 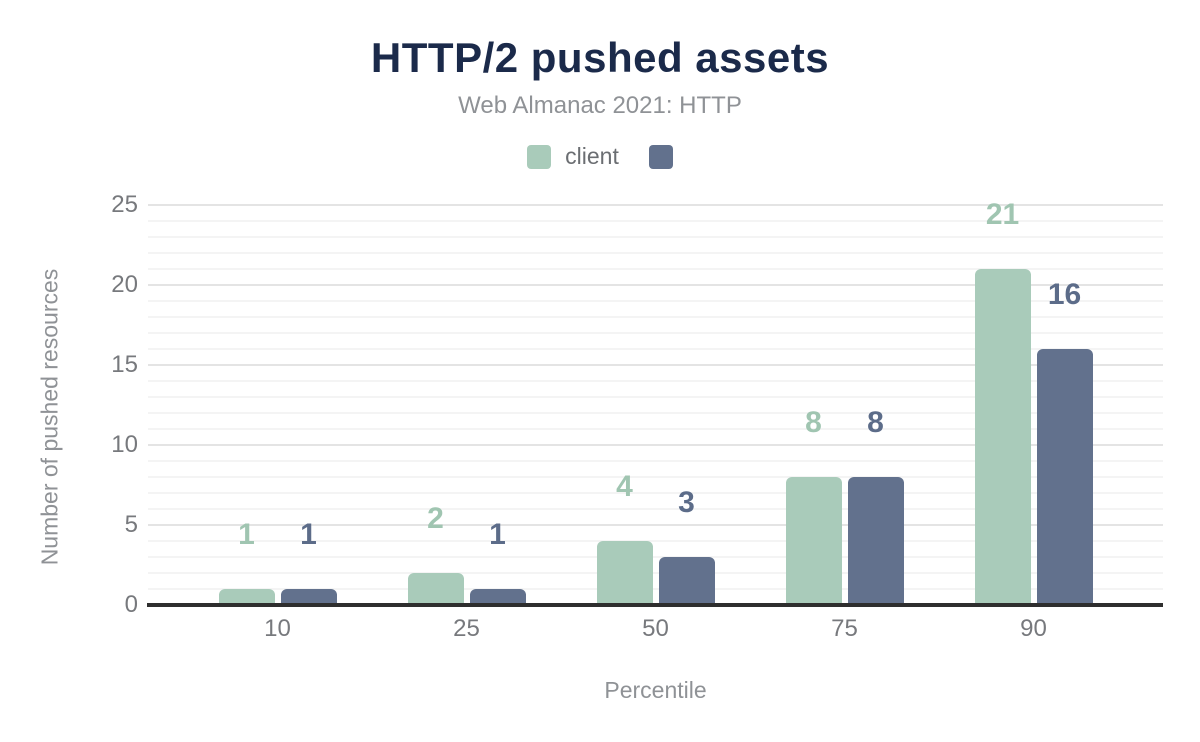 What do you see at coordinates (124, 204) in the screenshot?
I see `y-tick-label: 25` at bounding box center [124, 204].